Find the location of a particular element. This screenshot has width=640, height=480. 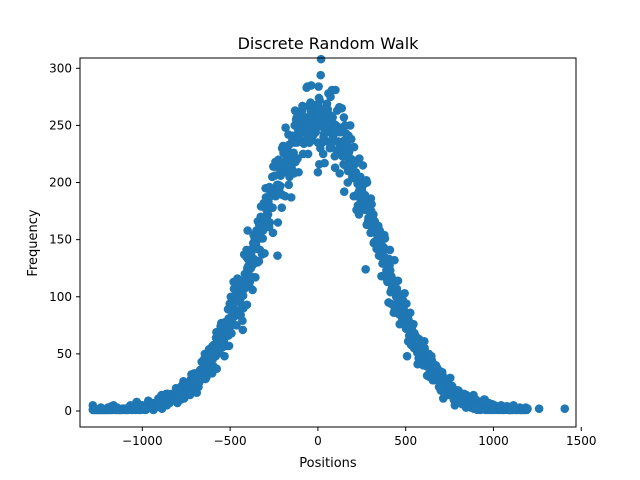

x-tick-label: −500 is located at coordinates (230, 441).